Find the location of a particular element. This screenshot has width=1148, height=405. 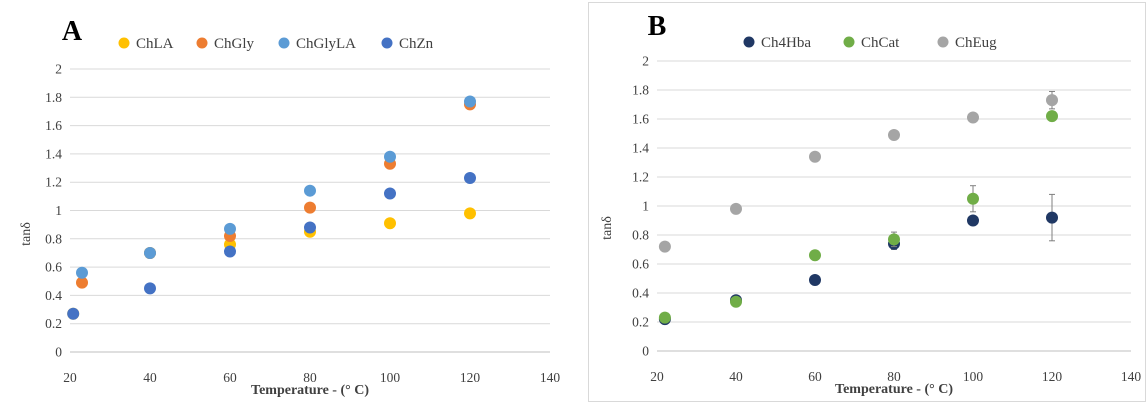

legend-label: ChEug is located at coordinates (976, 43).